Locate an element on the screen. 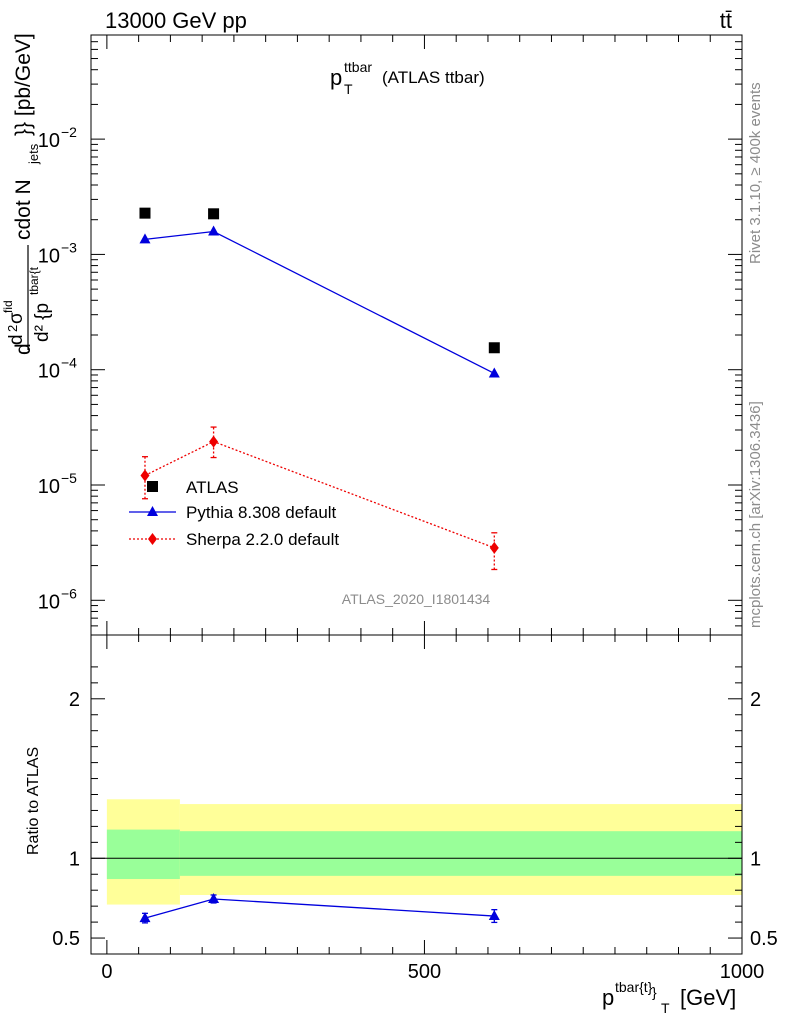 The width and height of the screenshot is (786, 1024). rivet-version-label: Rivet 3.1.10, ≥ 400k events is located at coordinates (755, 173).